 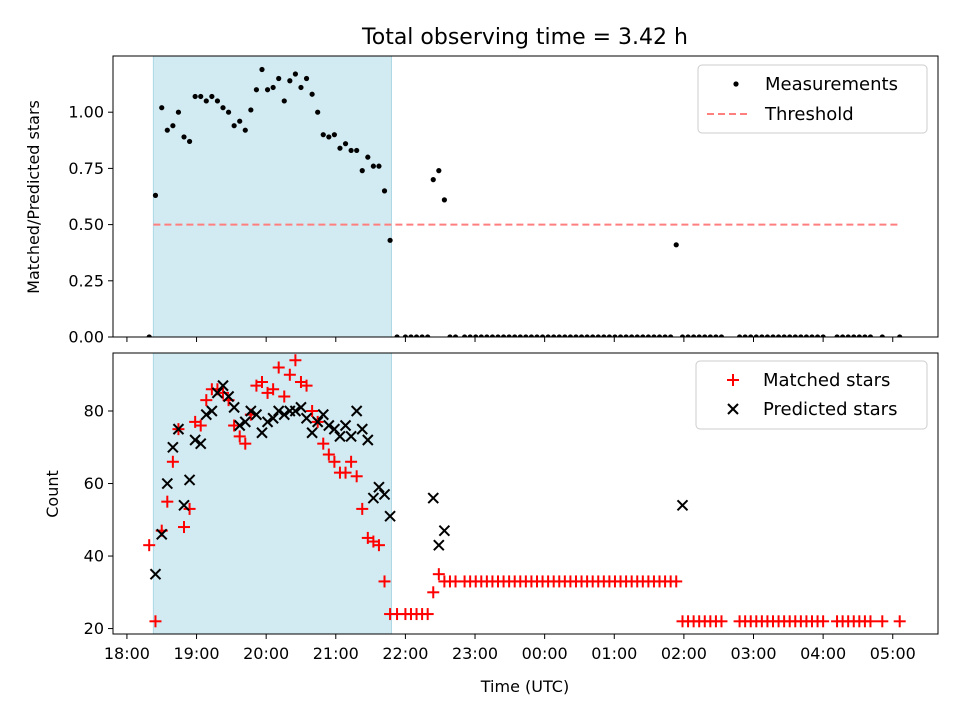 I want to click on chart-title: Total observing time = 3.42 h, so click(x=524, y=37).